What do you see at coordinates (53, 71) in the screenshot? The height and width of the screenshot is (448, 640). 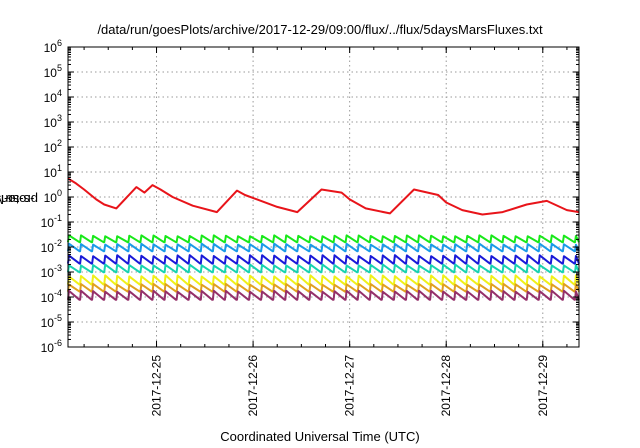 I see `y-tick-label: 10⁵` at bounding box center [53, 71].